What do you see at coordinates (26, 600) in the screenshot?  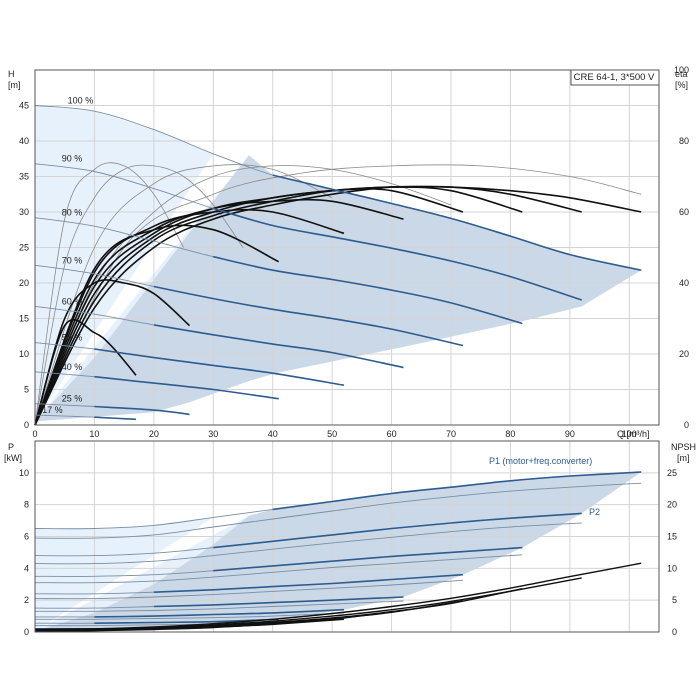 I see `y-tick-label-p: 2` at bounding box center [26, 600].